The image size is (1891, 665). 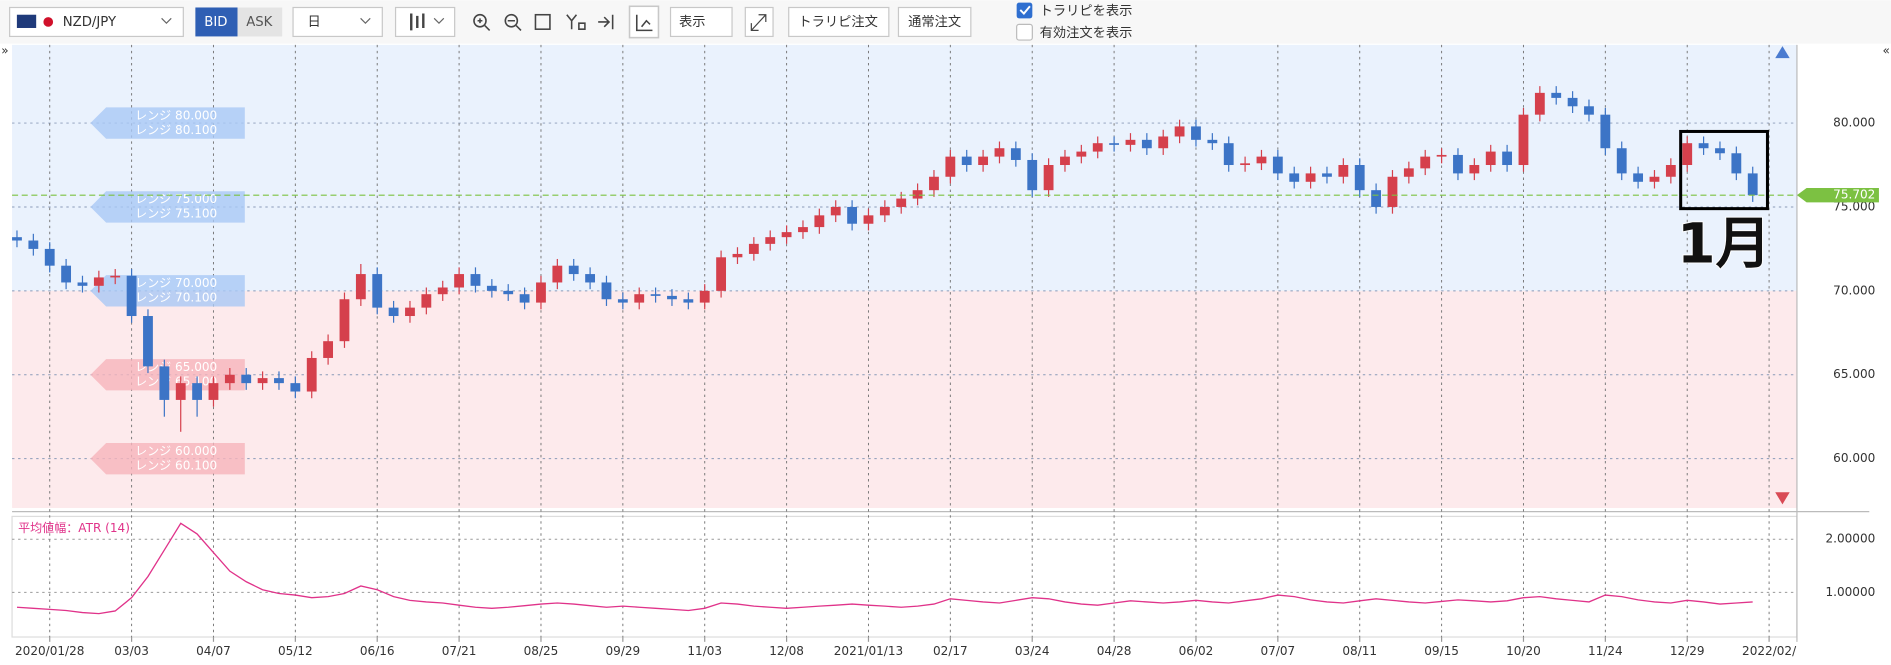 I want to click on x-tick-label: 09/29, so click(x=622, y=651).